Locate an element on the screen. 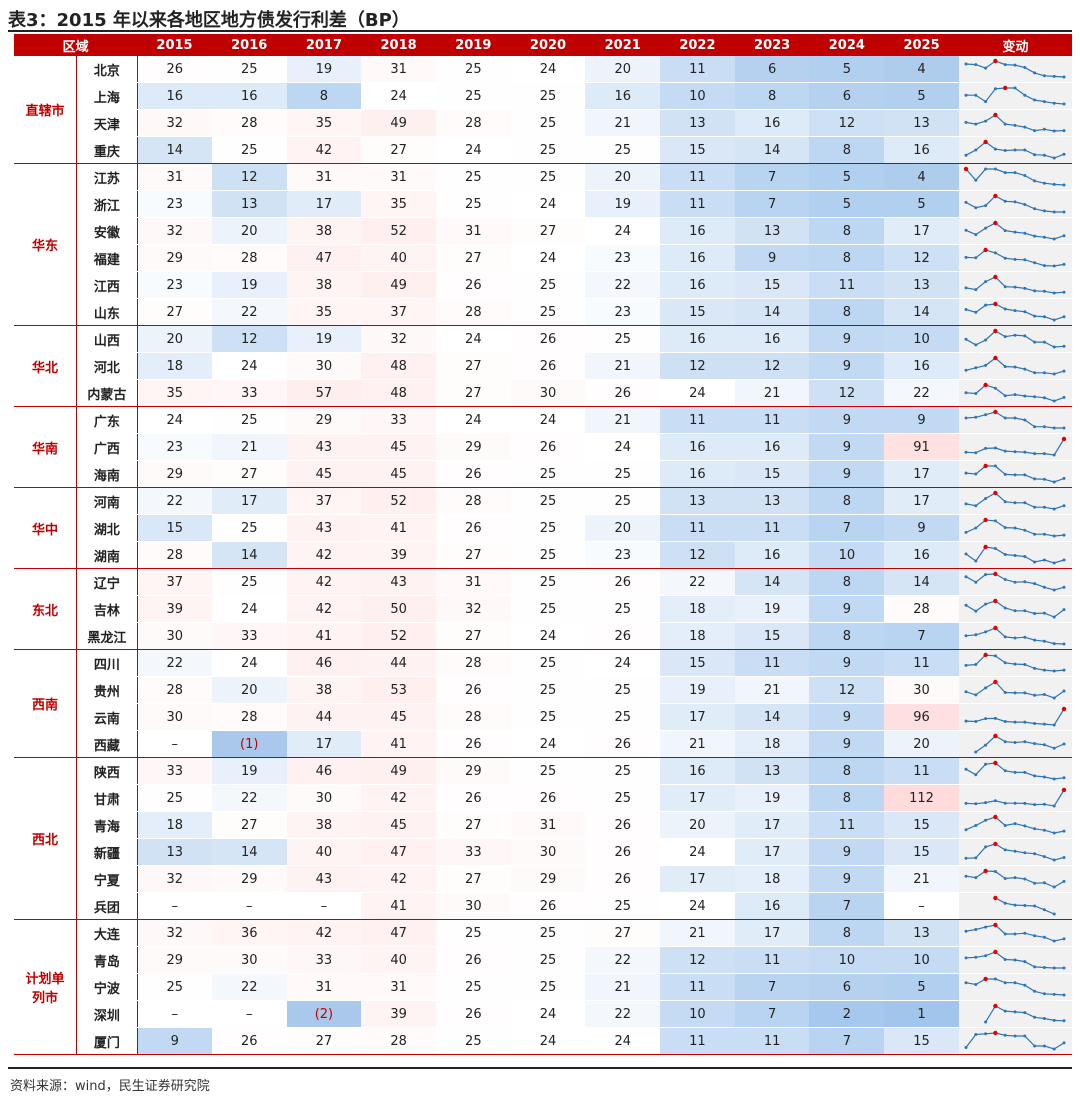  spread-cell: 20 is located at coordinates (623, 528).